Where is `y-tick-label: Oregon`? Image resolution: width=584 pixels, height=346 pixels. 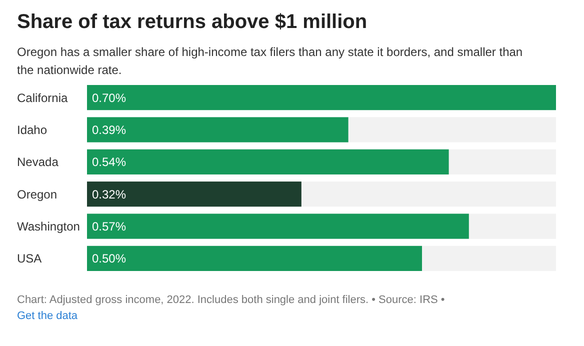 y-tick-label: Oregon is located at coordinates (37, 194).